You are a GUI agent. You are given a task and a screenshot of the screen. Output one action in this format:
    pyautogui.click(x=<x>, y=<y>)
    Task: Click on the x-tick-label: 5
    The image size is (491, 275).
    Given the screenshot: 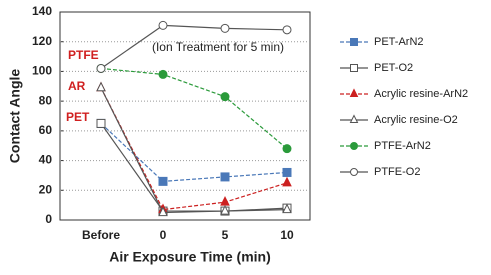 What is the action you would take?
    pyautogui.click(x=225, y=235)
    